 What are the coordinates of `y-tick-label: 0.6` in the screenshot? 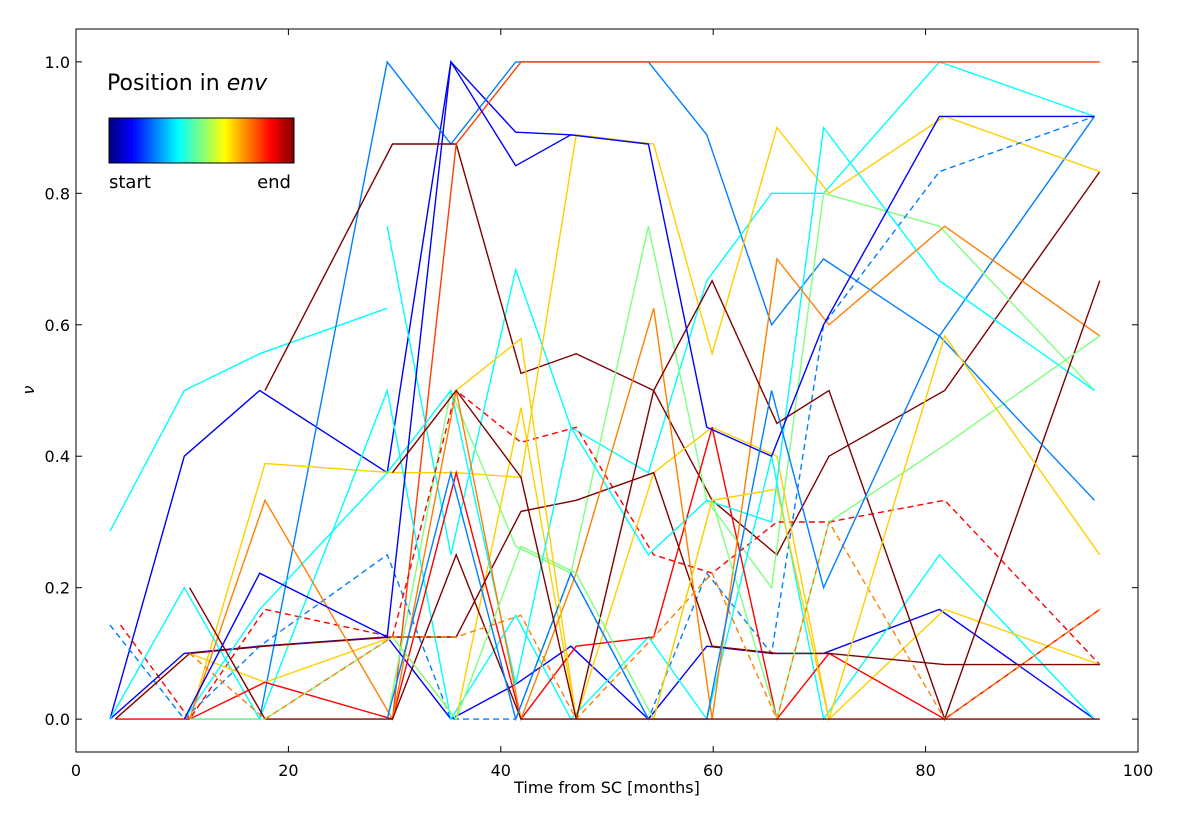 It's located at (57, 325).